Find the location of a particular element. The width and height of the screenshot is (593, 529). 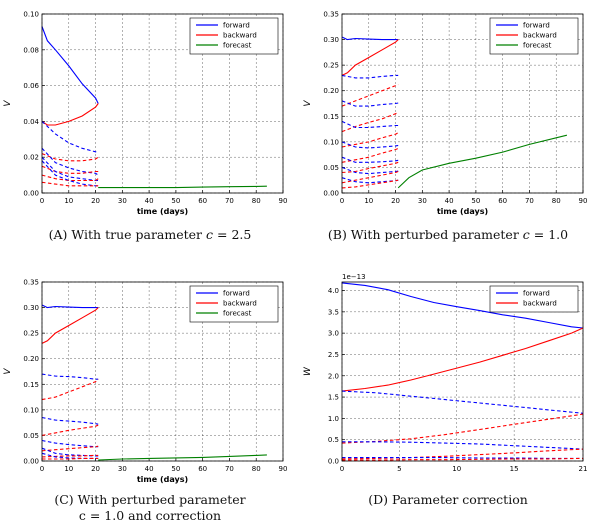

y-tick-label: 0.06 is located at coordinates (31, 86).